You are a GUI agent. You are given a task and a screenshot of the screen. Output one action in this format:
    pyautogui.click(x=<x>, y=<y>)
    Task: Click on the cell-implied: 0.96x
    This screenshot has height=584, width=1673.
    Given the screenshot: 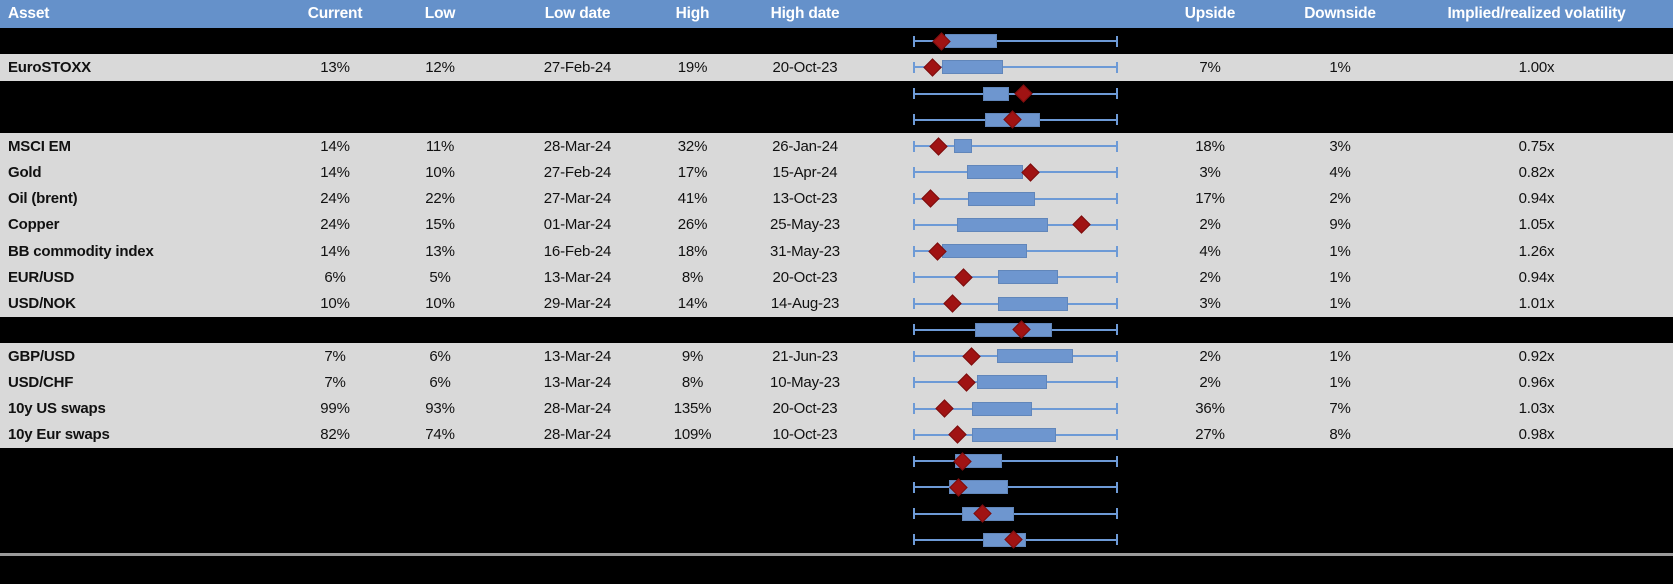 What is the action you would take?
    pyautogui.click(x=1536, y=382)
    